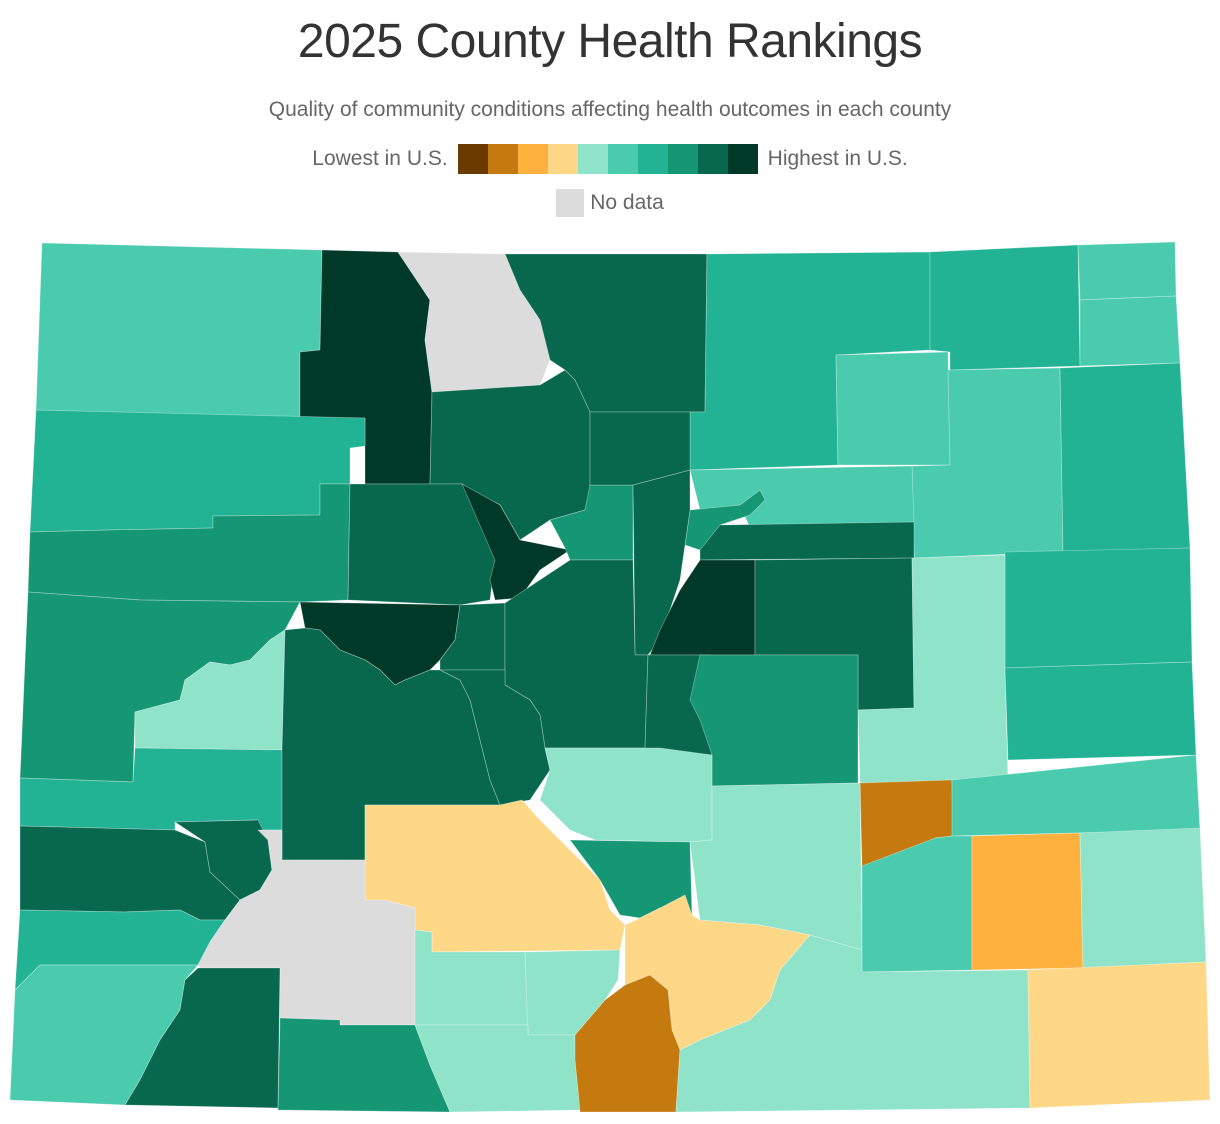 The image size is (1220, 1124). Describe the element at coordinates (1130, 331) in the screenshot. I see `county-phillips` at that location.